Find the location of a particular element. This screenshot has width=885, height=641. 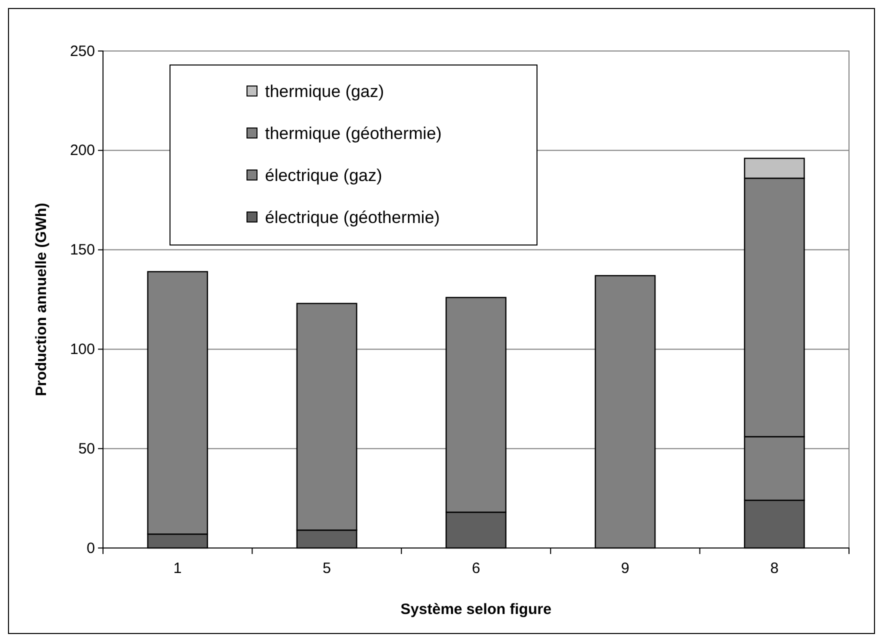

y-tick-label: 200 is located at coordinates (82, 151).